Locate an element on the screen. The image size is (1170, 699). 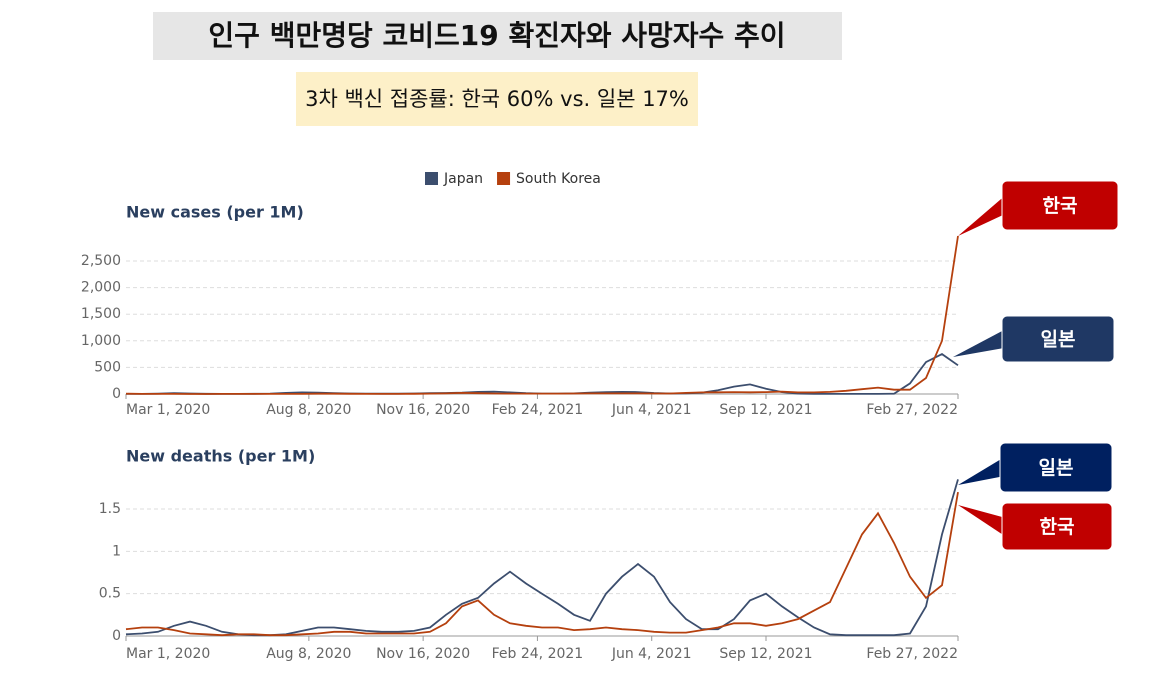
title-box is located at coordinates (497, 36).